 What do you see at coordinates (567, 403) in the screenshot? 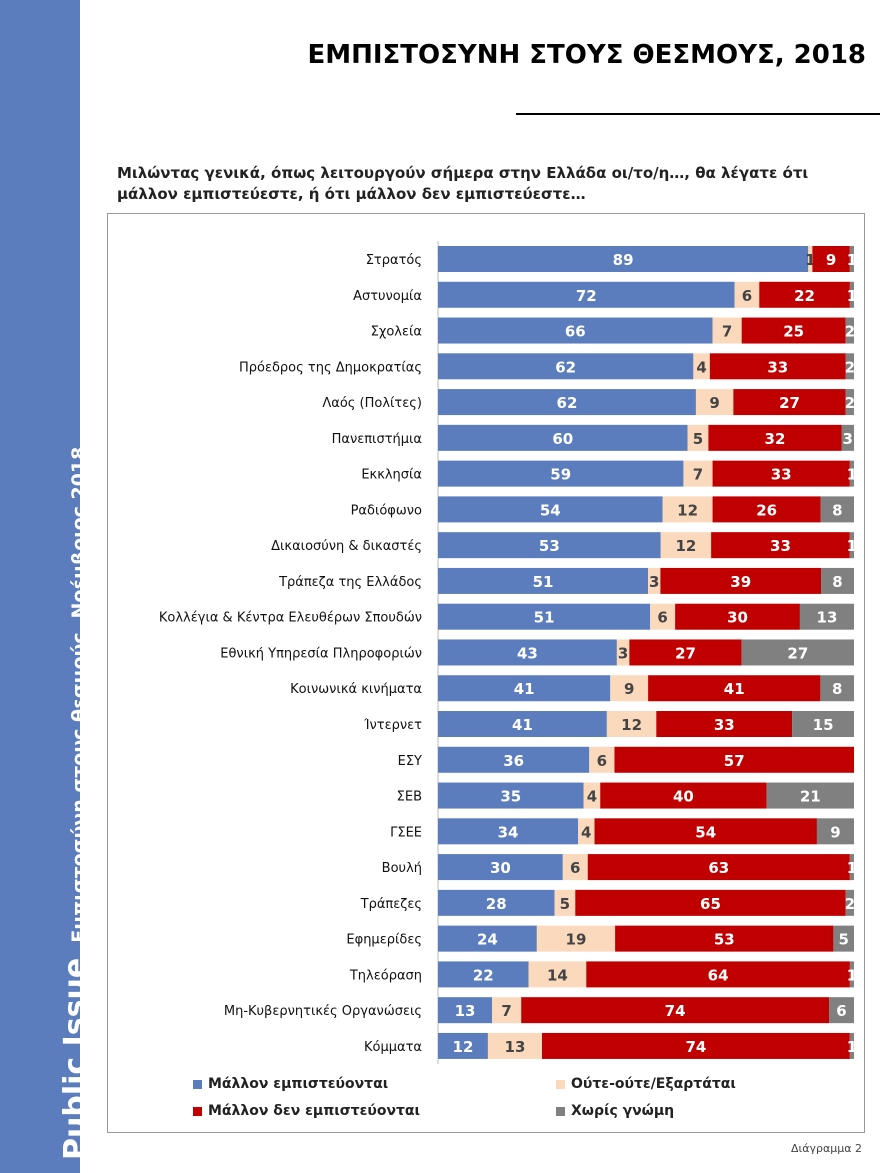
I see `data-label: 62` at bounding box center [567, 403].